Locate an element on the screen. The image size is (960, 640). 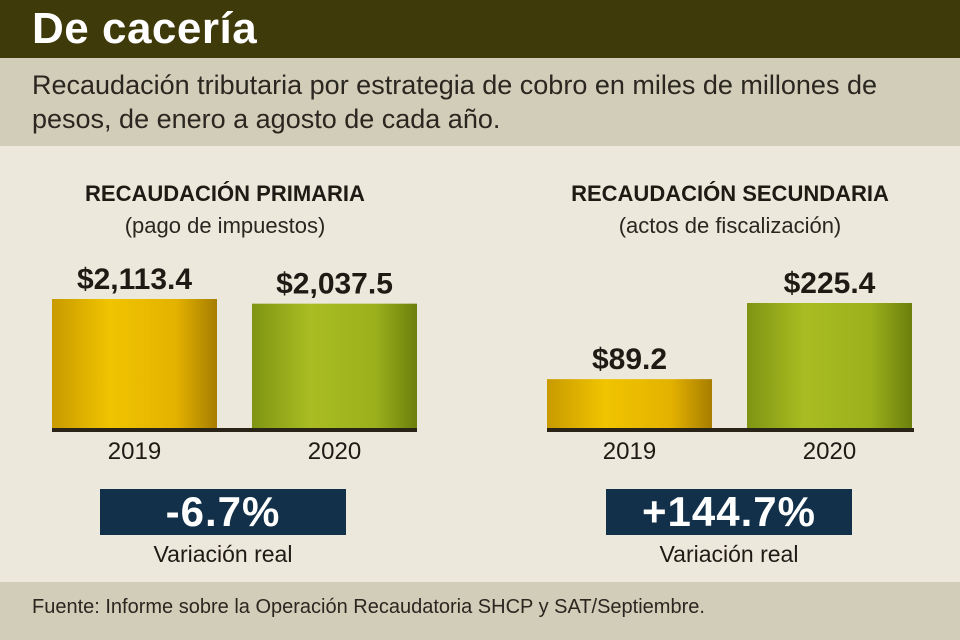
header-bar: De cacería is located at coordinates (480, 29).